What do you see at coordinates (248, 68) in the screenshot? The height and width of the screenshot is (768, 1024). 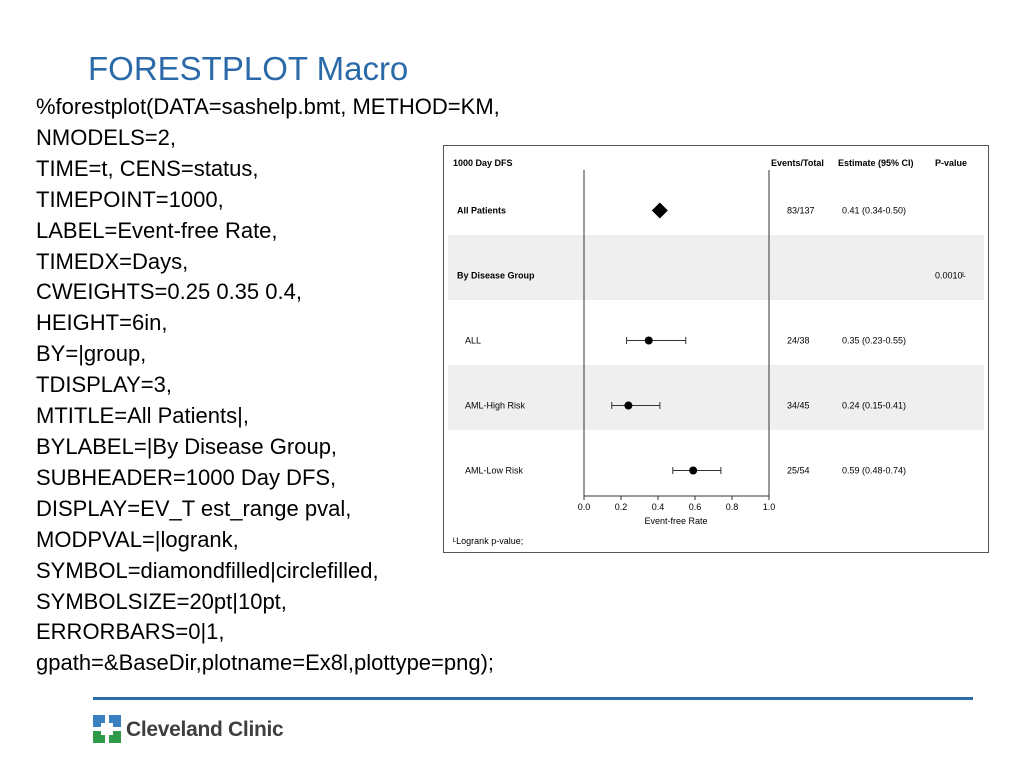 I see `slide-title: FORESTPLOT Macro` at bounding box center [248, 68].